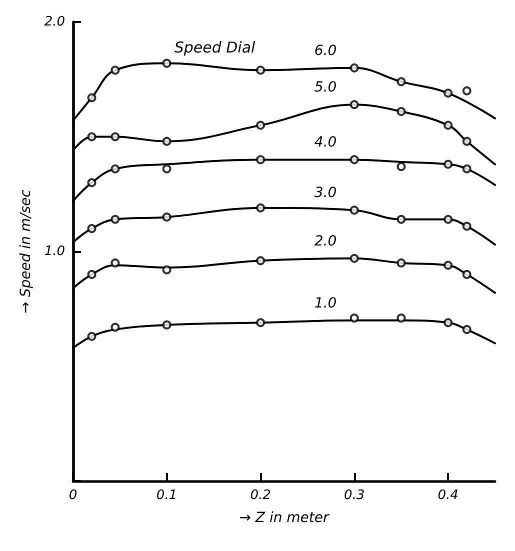 This screenshot has height=551, width=515. I want to click on y-axis-title: → Speed in m/sec, so click(26, 251).